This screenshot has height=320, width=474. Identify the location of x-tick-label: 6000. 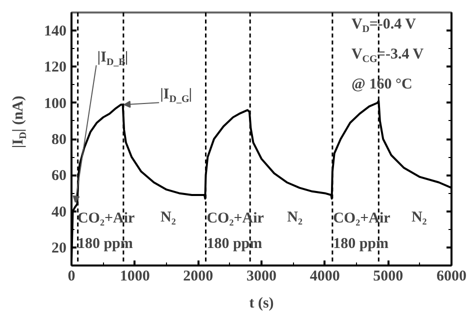
(451, 276).